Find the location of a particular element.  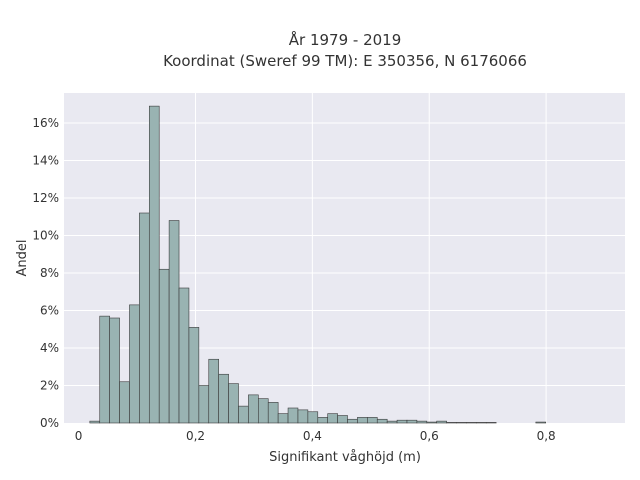

y-axis-ticks: 0% 2% 4% 6% 8% 10% 12% 14% 16% is located at coordinates (45, 273).